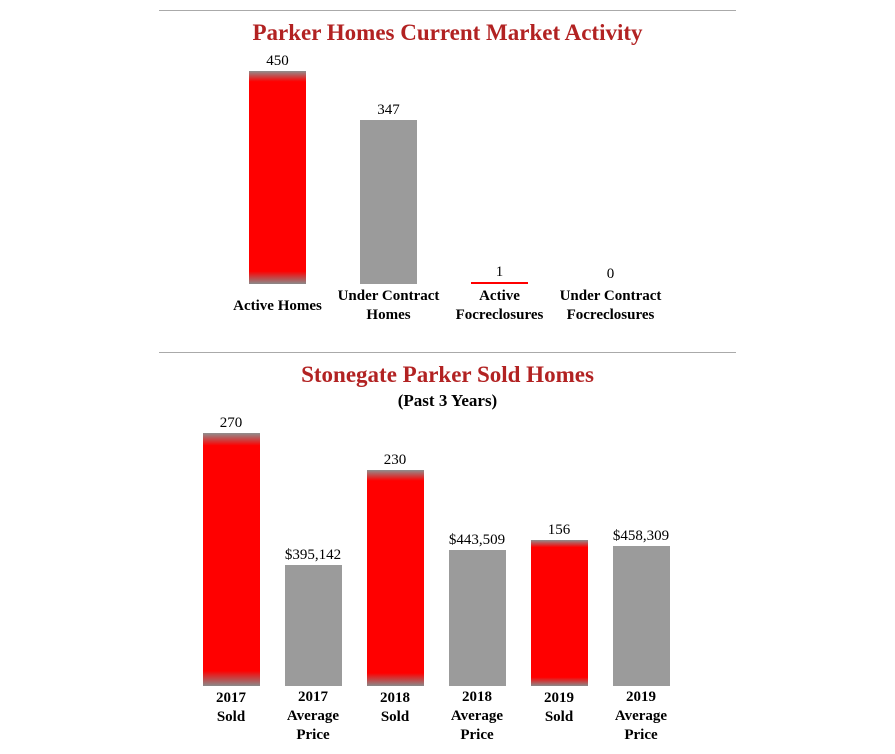 Image resolution: width=895 pixels, height=754 pixels. I want to click on bar-value-label: $395,142, so click(313, 555).